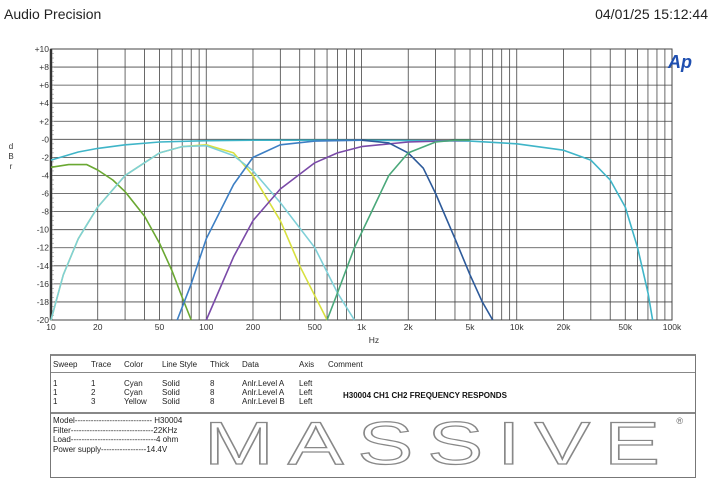 Image resolution: width=720 pixels, height=488 pixels. I want to click on svg-text: -20, so click(43, 320).